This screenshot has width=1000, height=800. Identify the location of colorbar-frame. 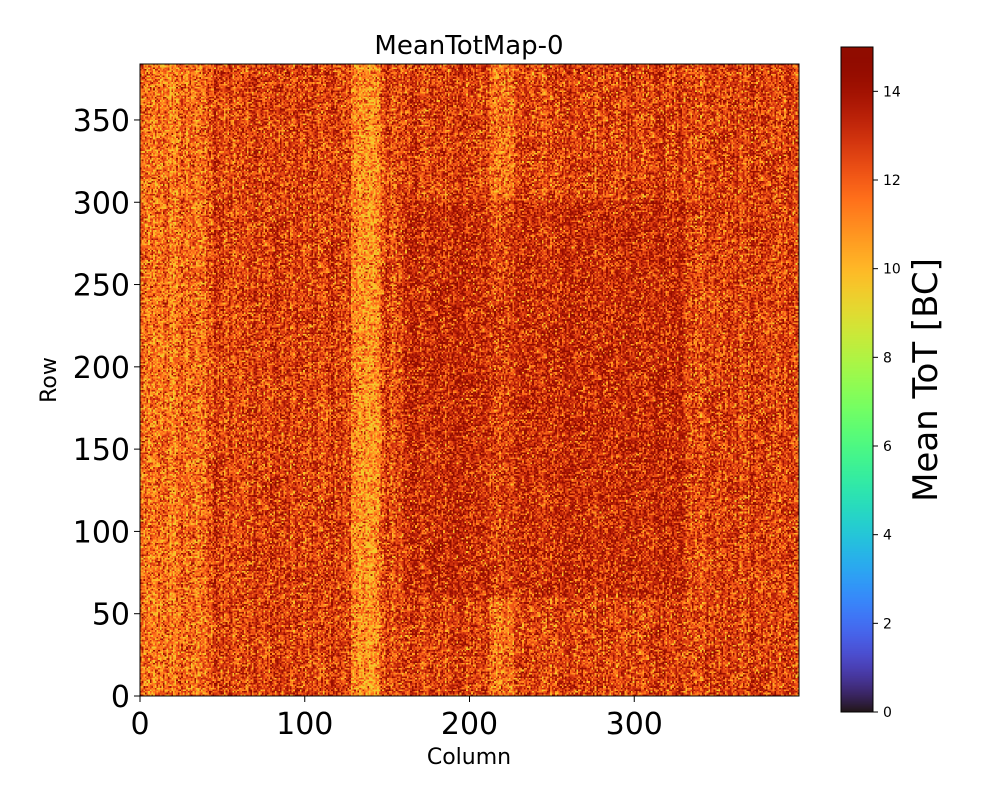
(857, 379).